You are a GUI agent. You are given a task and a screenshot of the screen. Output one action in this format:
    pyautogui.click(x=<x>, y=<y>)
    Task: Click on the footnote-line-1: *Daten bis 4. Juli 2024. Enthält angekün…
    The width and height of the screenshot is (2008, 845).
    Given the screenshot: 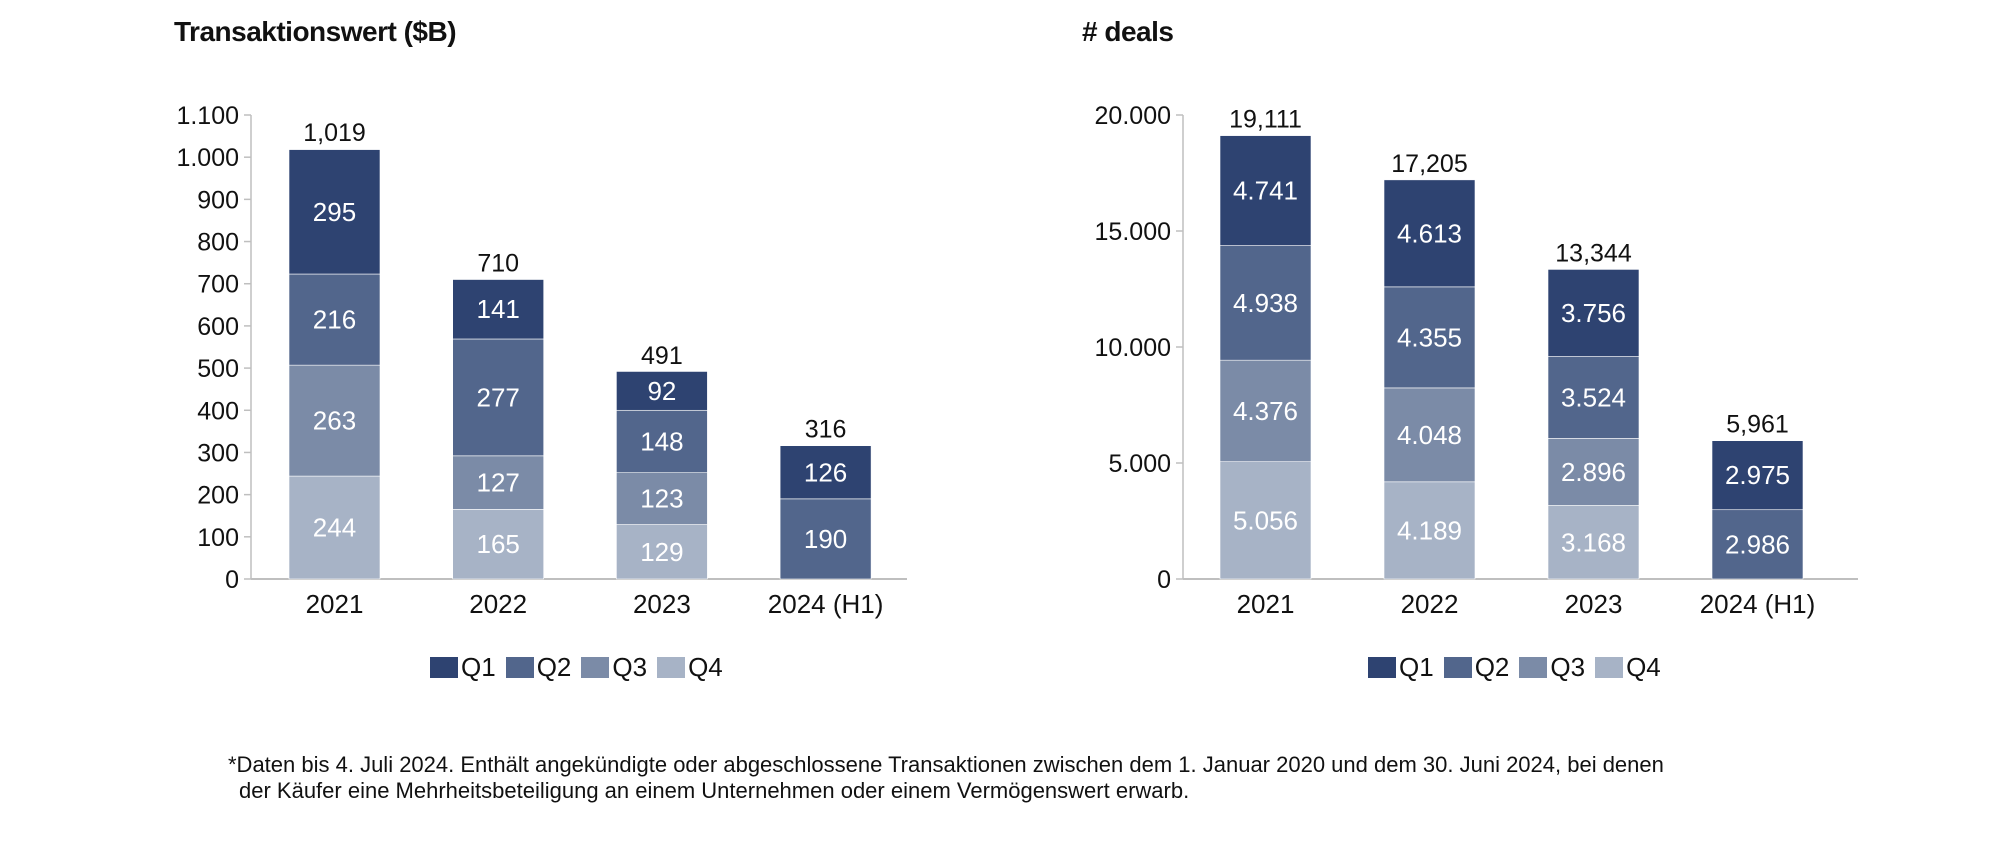 What is the action you would take?
    pyautogui.click(x=946, y=764)
    